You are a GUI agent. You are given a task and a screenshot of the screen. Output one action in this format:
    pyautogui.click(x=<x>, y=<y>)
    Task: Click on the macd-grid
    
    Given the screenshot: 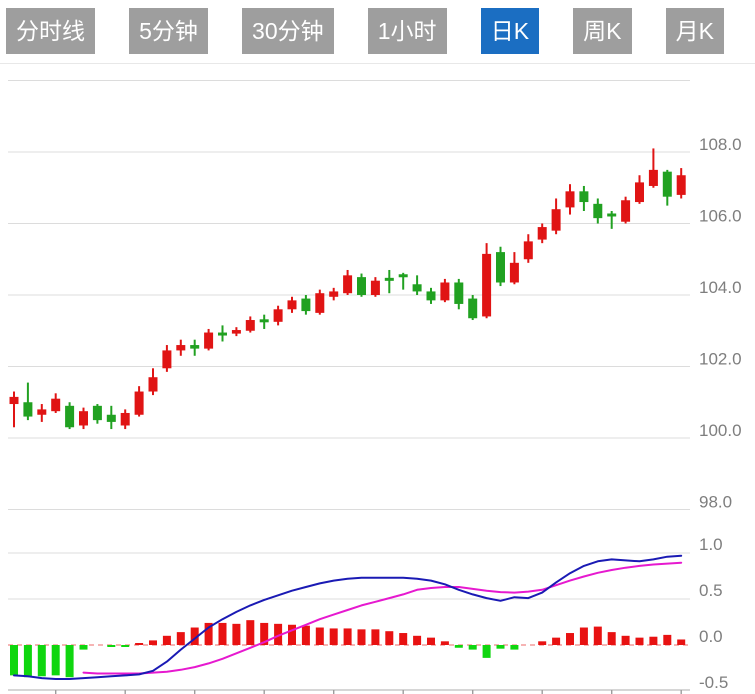 What is the action you would take?
    pyautogui.click(x=349, y=599)
    